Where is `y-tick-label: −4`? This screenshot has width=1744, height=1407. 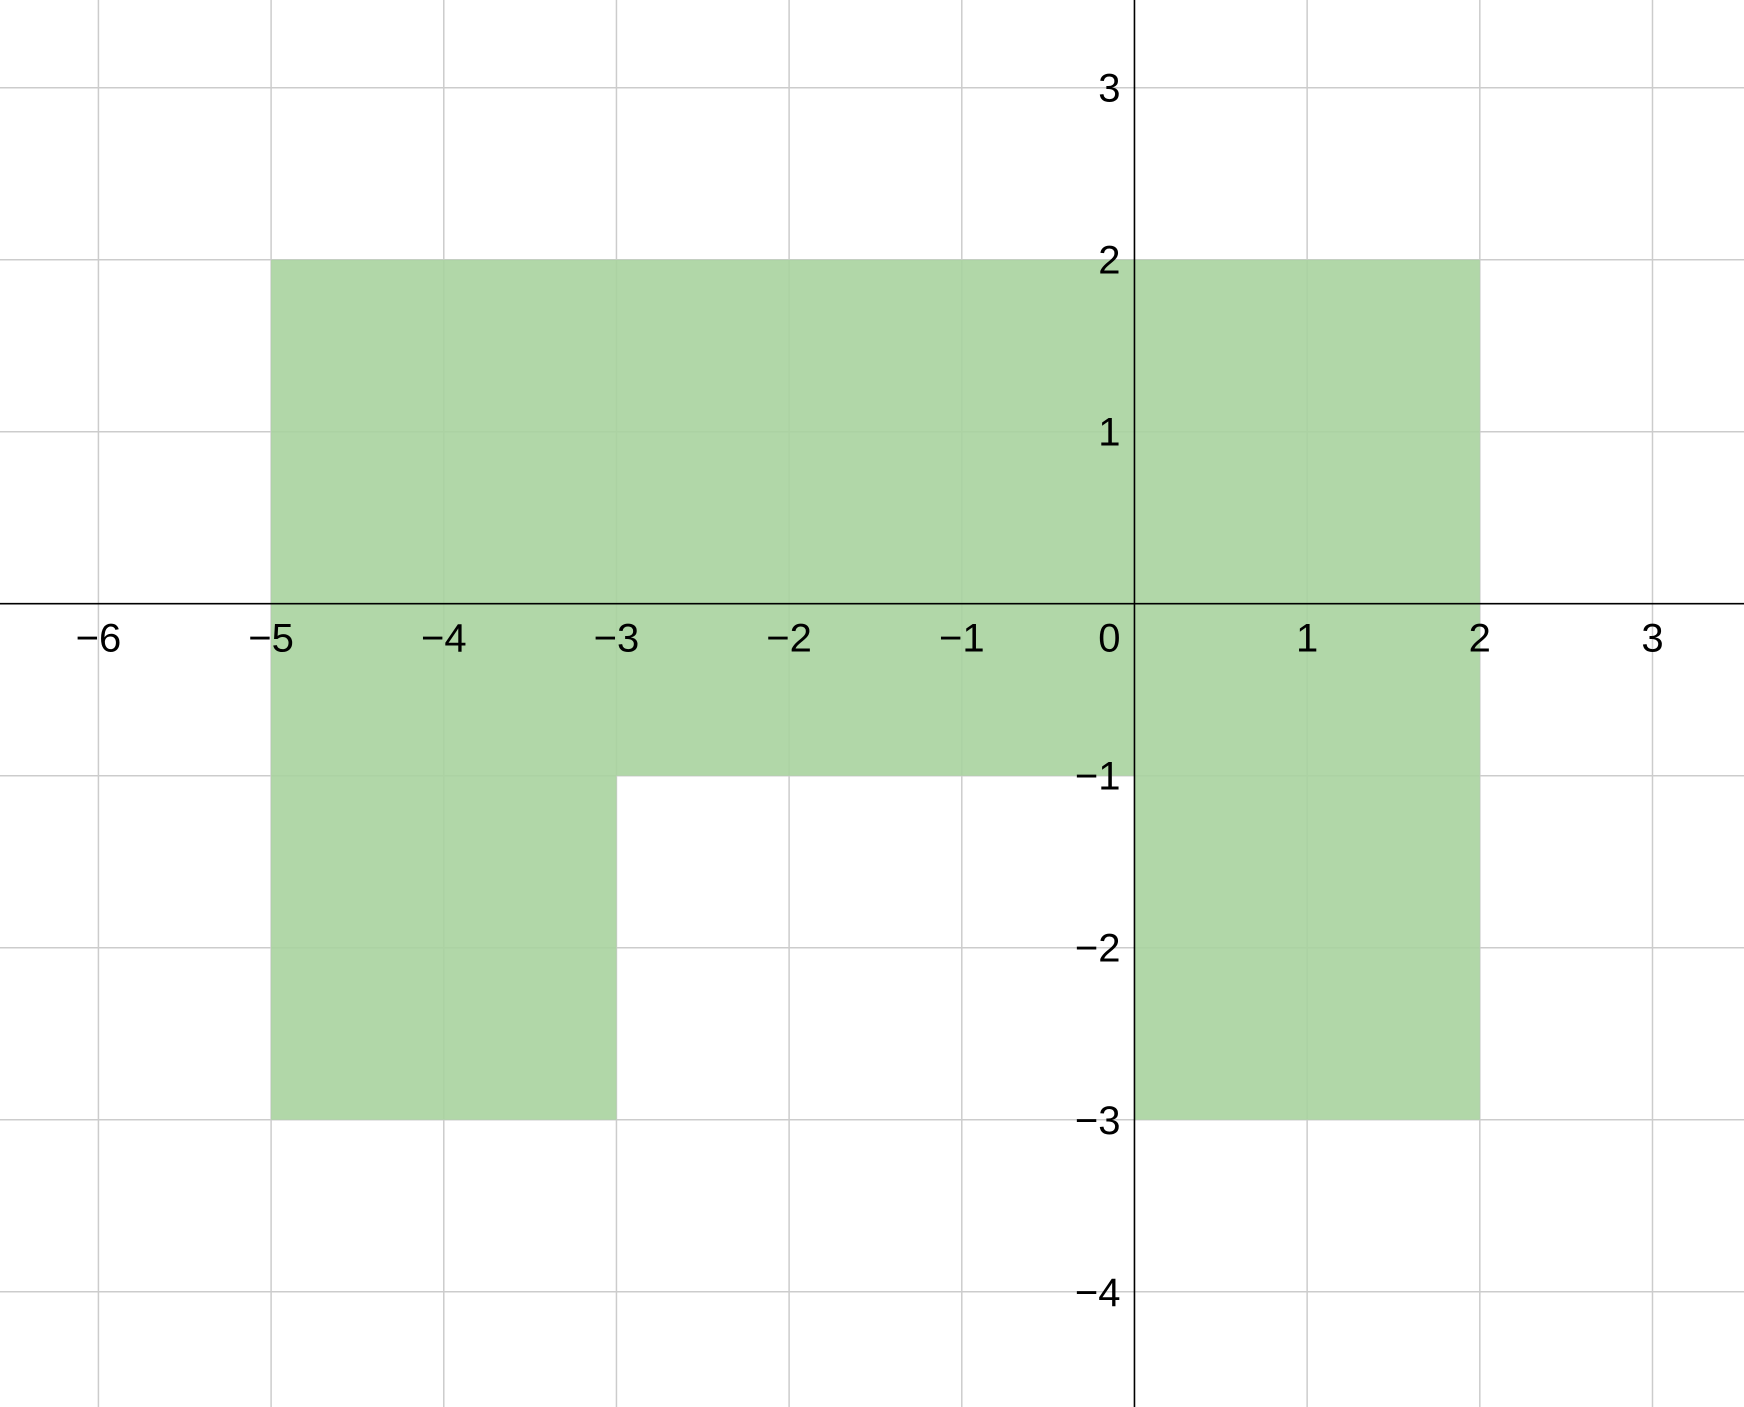
y-tick-label: −4 is located at coordinates (1098, 1293).